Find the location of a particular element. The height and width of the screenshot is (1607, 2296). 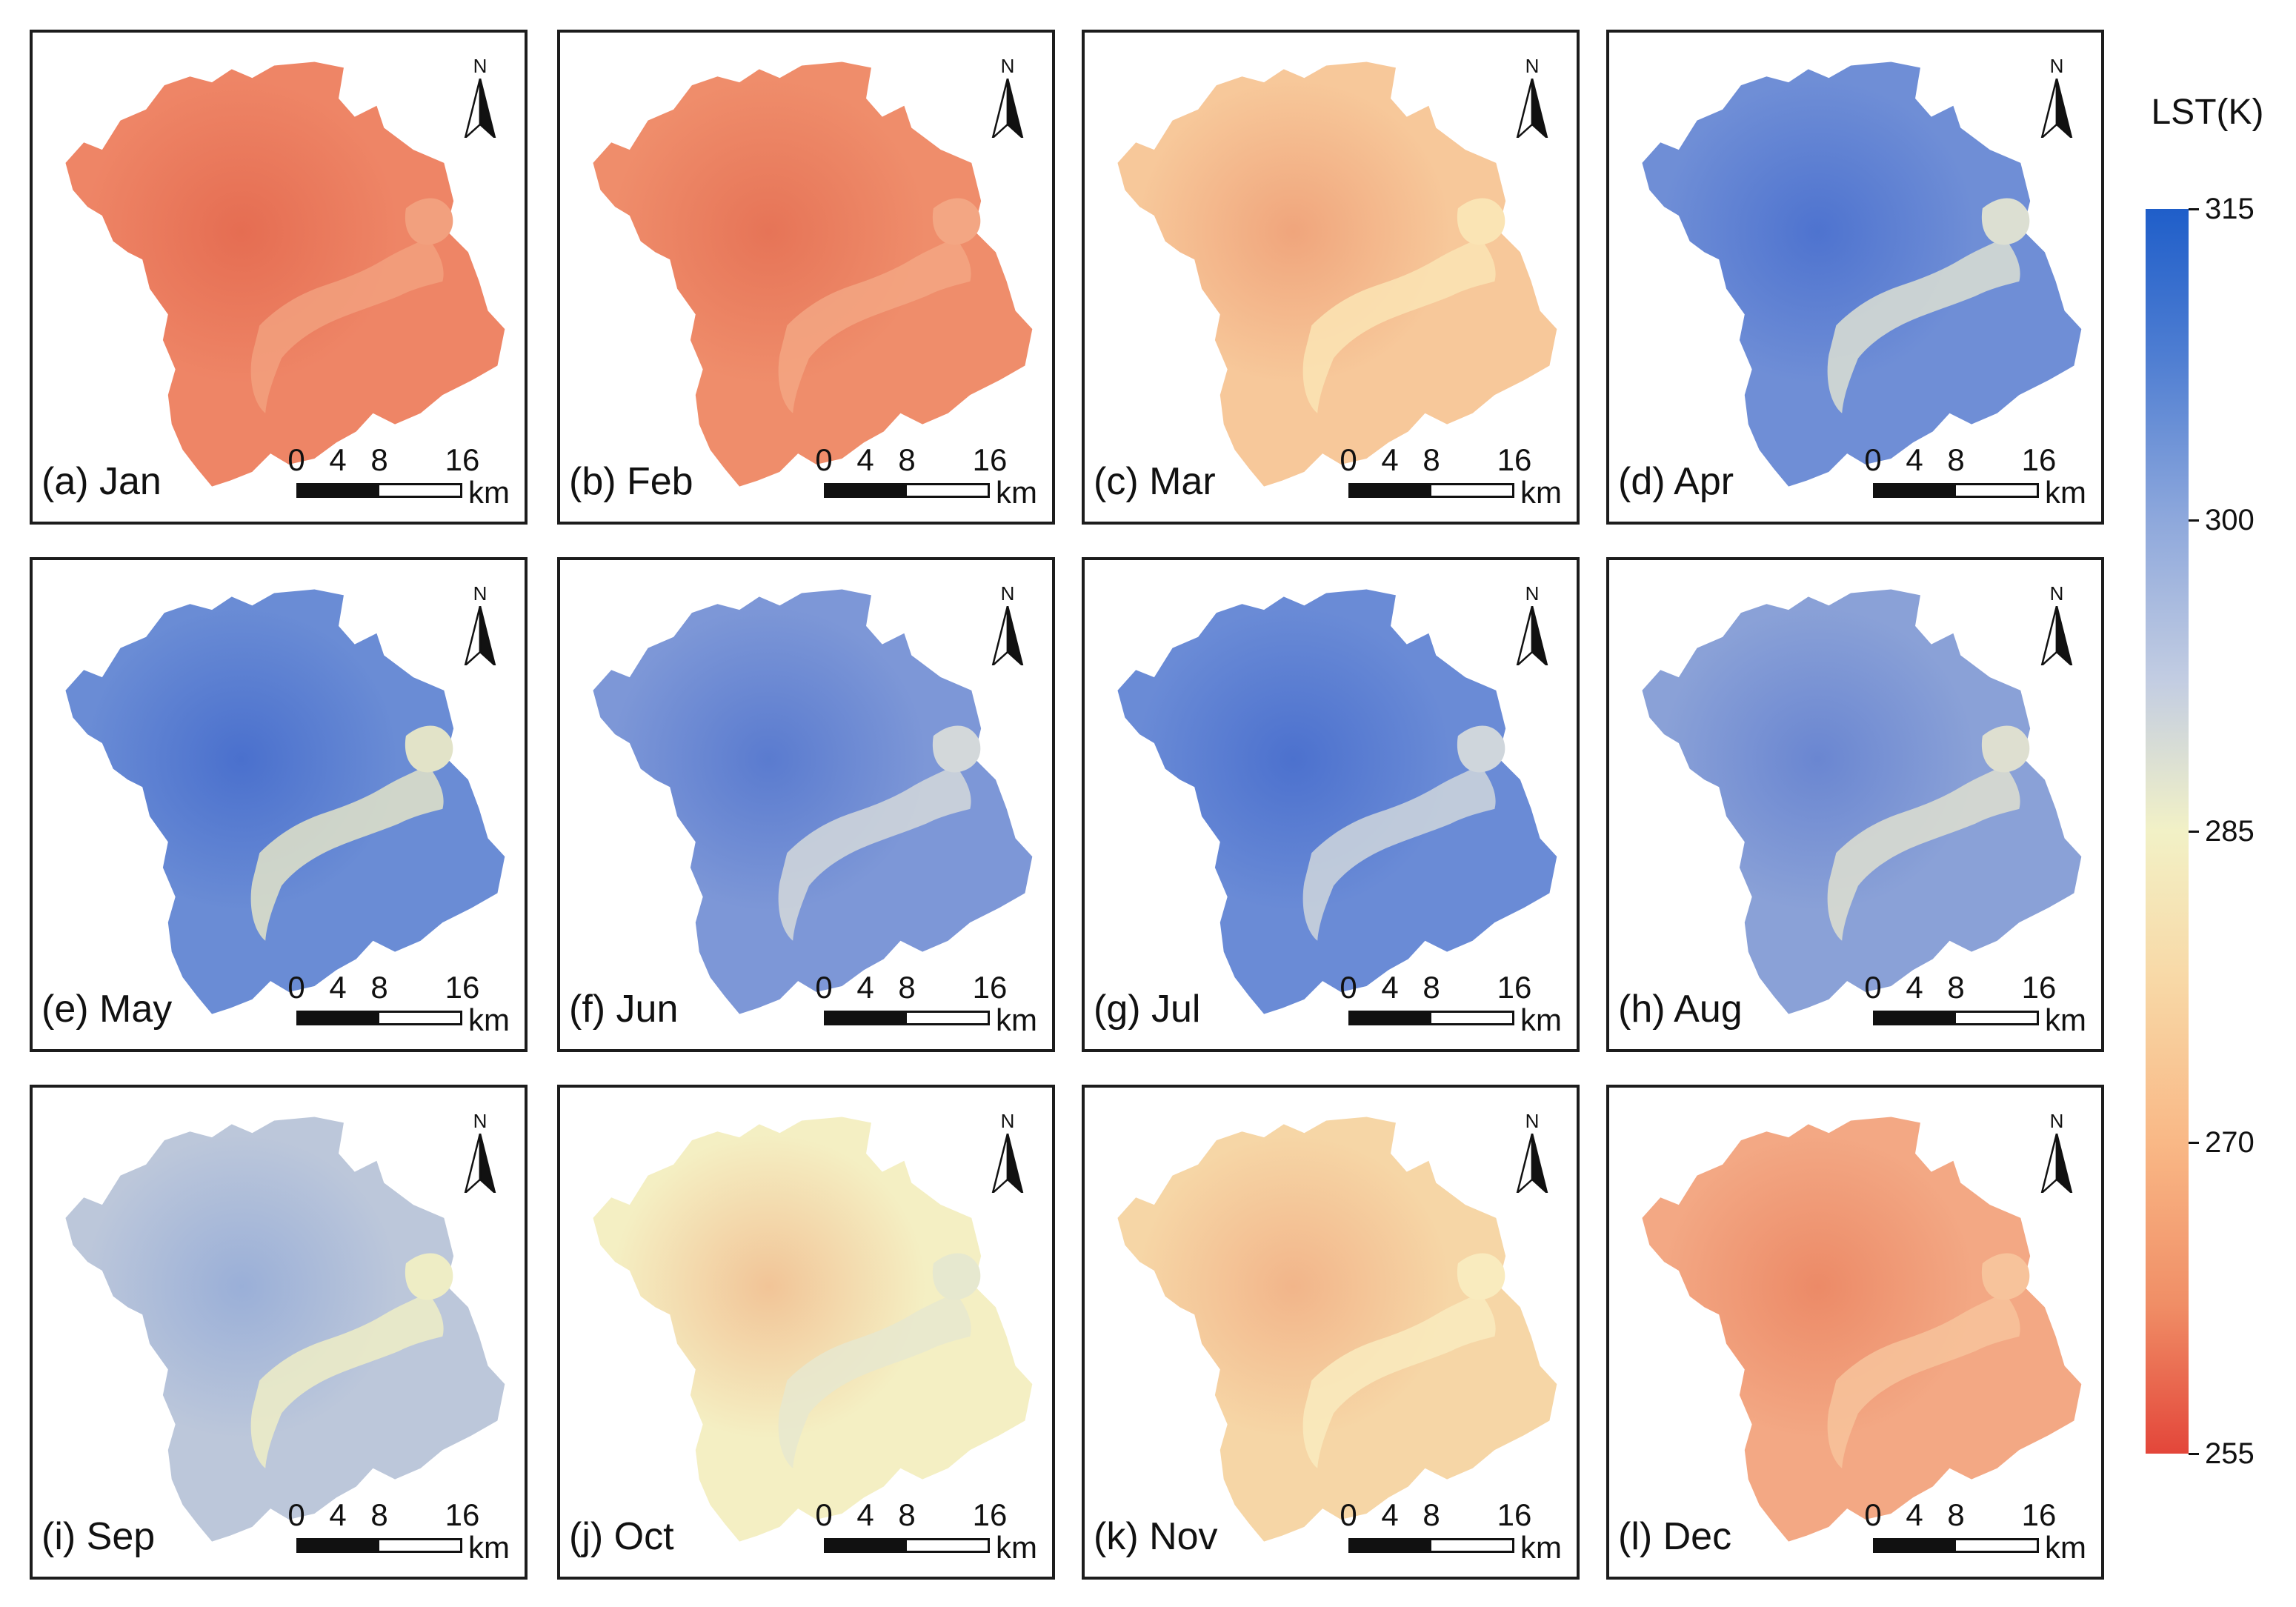

panel-label: (l) Dec is located at coordinates (1675, 1537).